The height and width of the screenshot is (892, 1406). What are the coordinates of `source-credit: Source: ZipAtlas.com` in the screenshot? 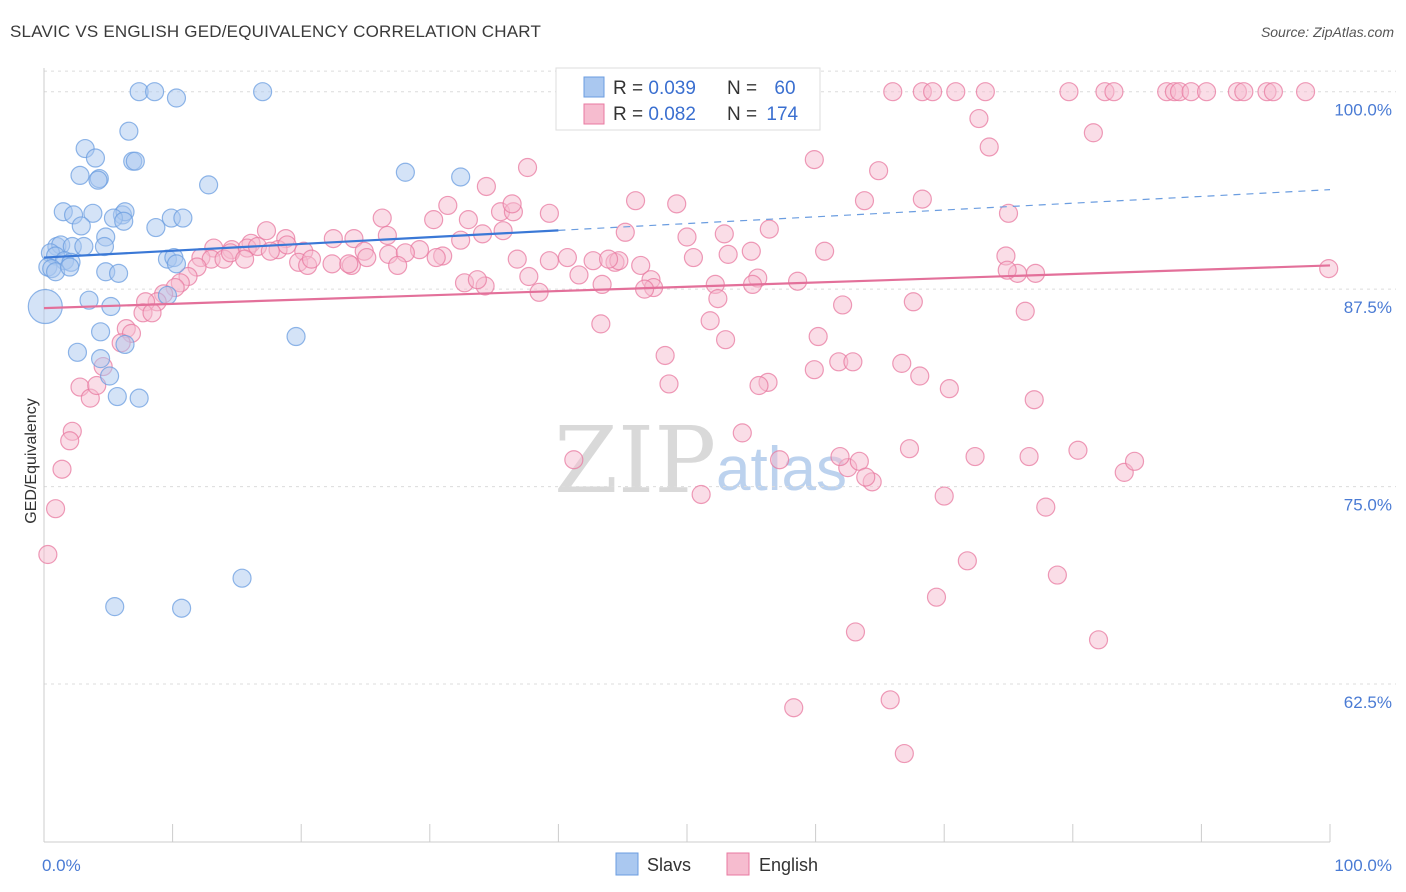 It's located at (1327, 32).